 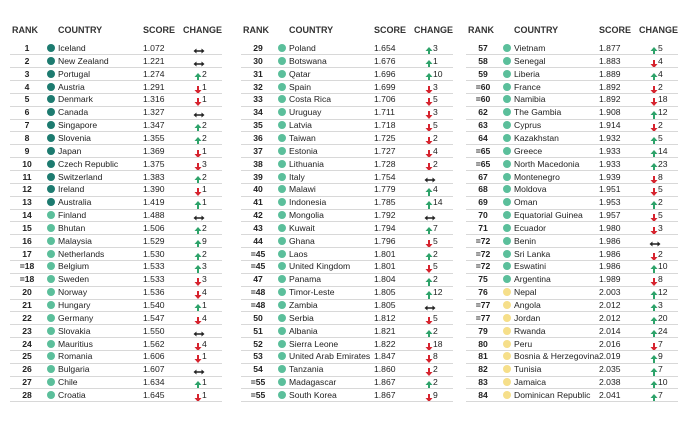 What do you see at coordinates (258, 202) in the screenshot?
I see `rank: 41` at bounding box center [258, 202].